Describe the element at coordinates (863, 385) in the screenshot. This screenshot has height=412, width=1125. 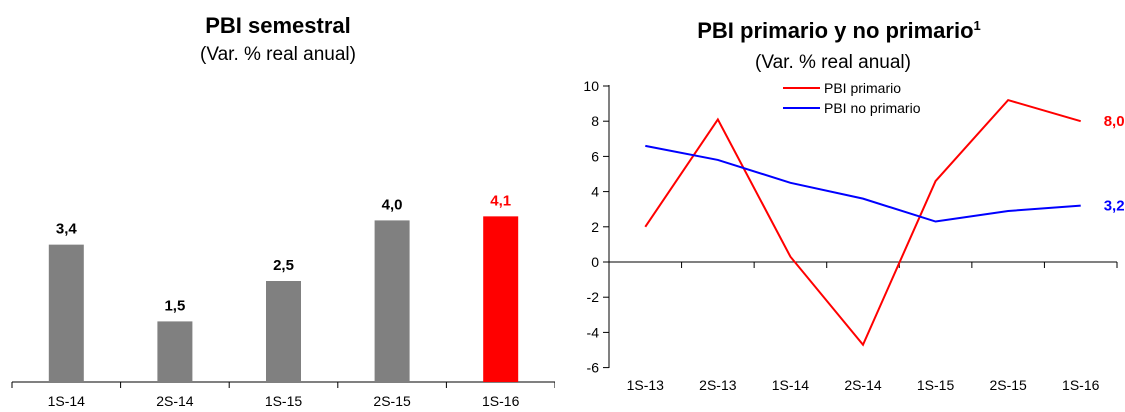
I see `x-category-label: 2S-14` at that location.